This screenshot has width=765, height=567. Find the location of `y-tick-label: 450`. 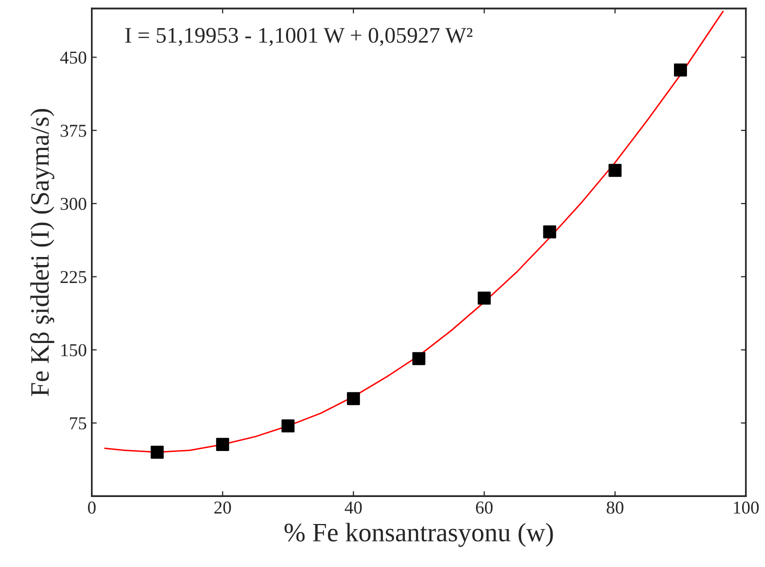

y-tick-label: 450 is located at coordinates (73, 58).